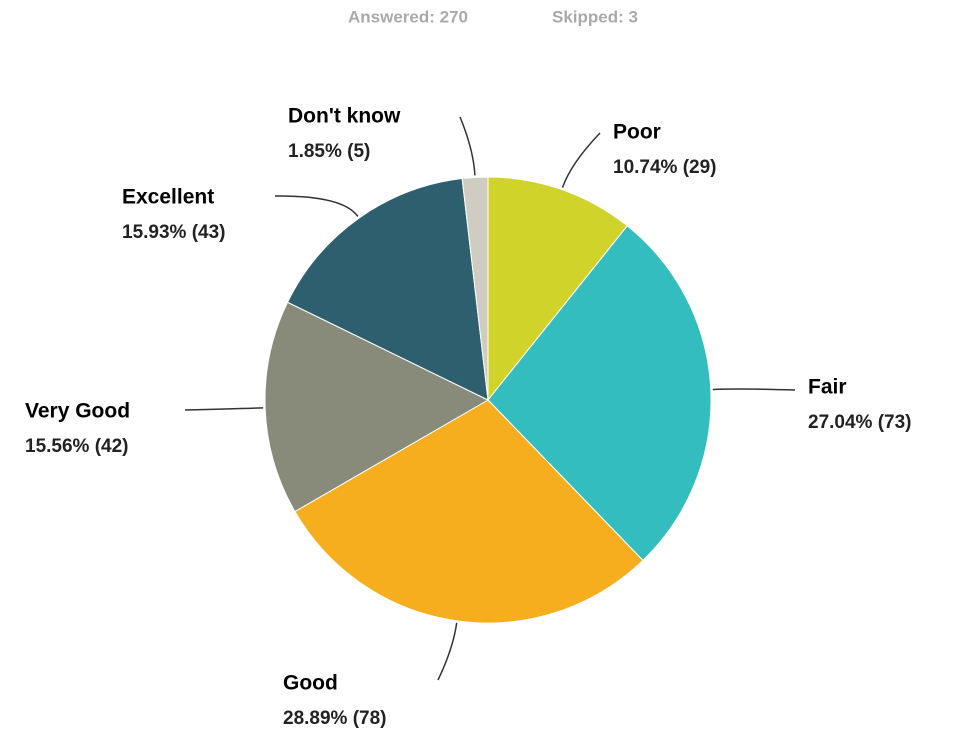  What do you see at coordinates (335, 718) in the screenshot?
I see `slice-value-label: 28.89% (78)` at bounding box center [335, 718].